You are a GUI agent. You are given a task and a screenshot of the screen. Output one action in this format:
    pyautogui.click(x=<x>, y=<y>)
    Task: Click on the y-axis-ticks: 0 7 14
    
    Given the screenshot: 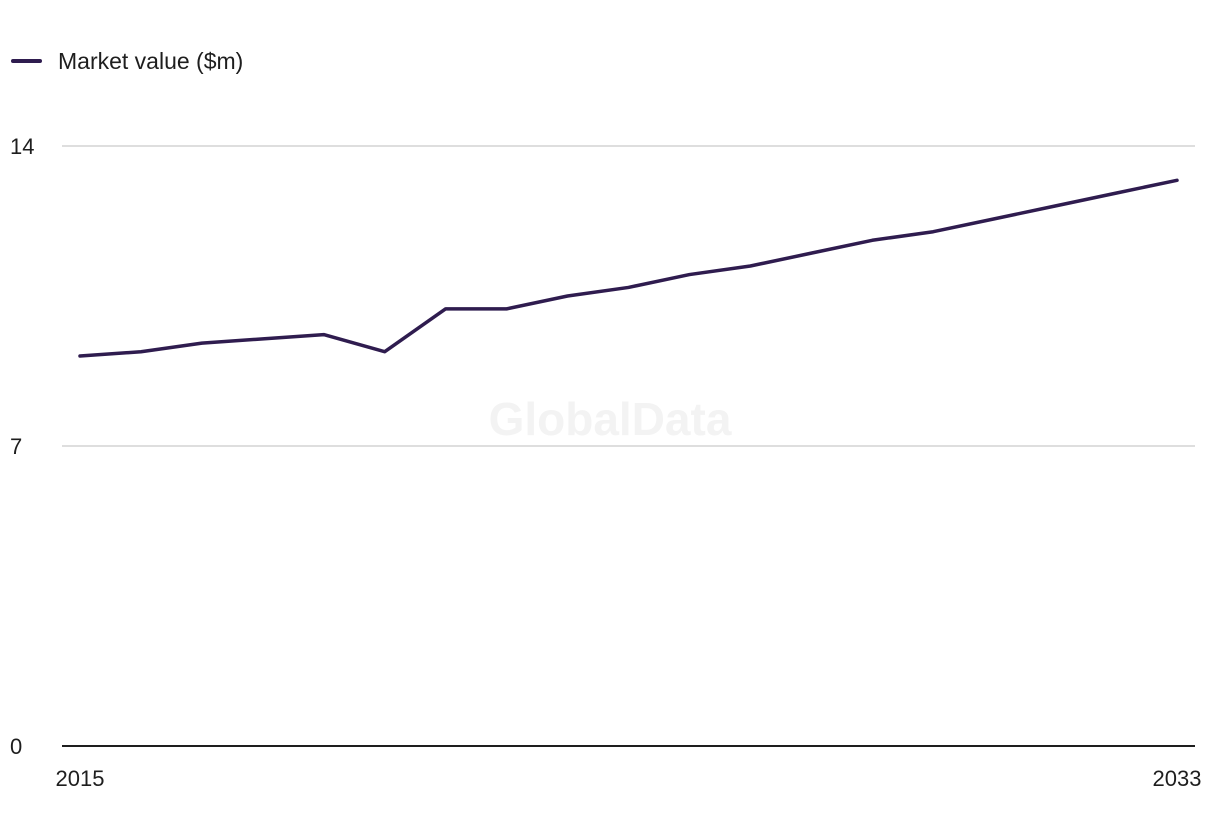 What is the action you would take?
    pyautogui.click(x=22, y=446)
    